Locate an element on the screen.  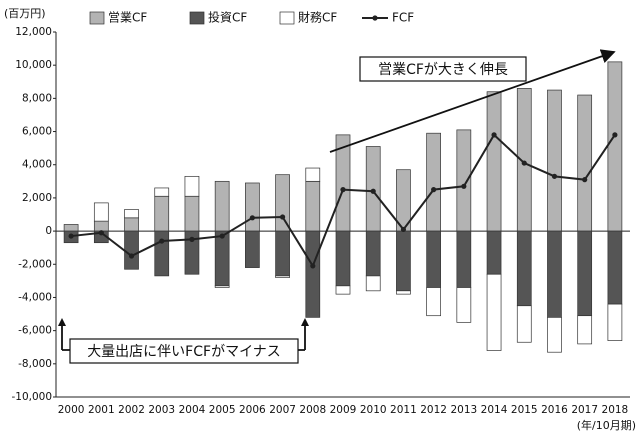
legend-dot is located at coordinates (375, 18).